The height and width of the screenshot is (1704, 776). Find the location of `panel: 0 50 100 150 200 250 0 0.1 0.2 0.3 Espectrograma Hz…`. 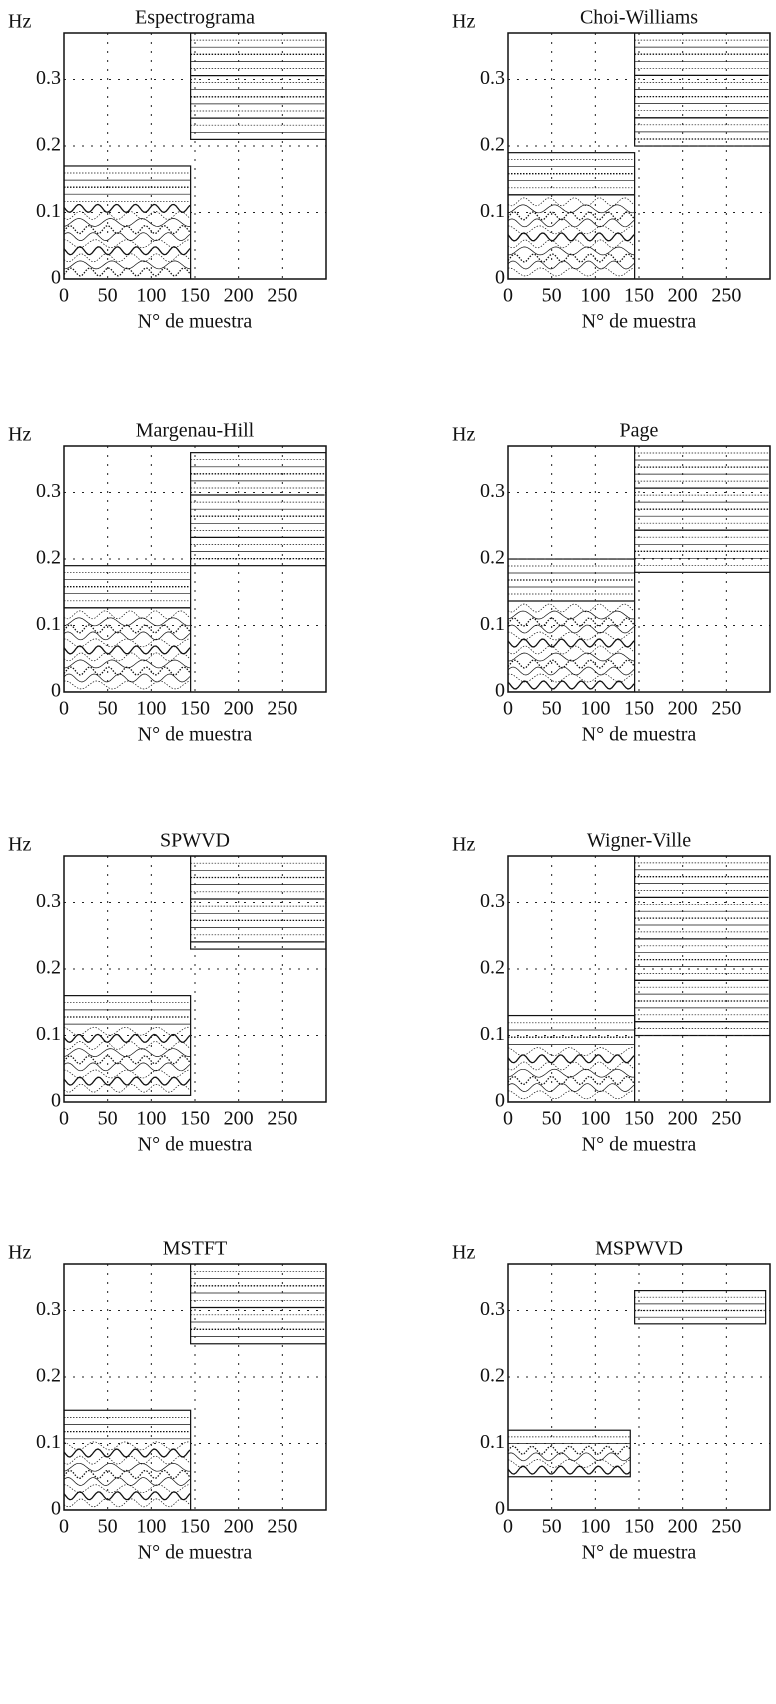

panel: 0 50 100 150 200 250 0 0.1 0.2 0.3 Espectrograma Hz… is located at coordinates (167, 170).